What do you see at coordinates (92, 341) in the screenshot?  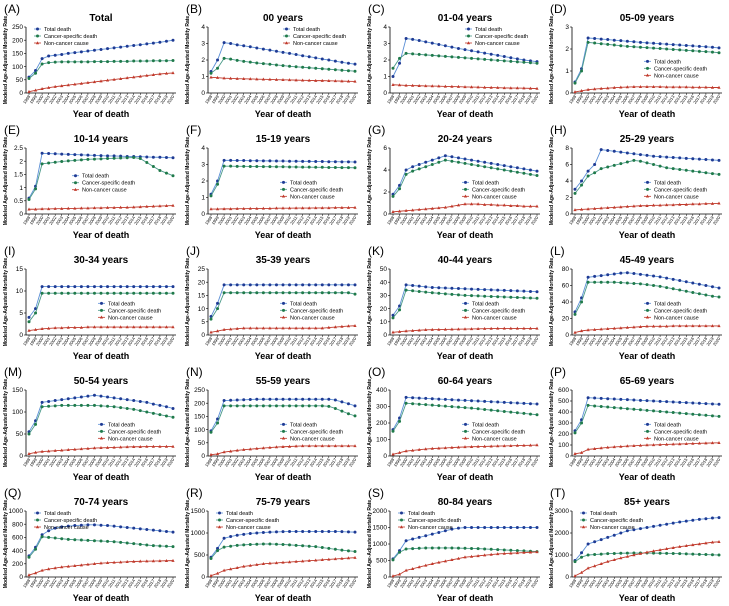 I see `x-tick-label: 2008` at bounding box center [92, 341].